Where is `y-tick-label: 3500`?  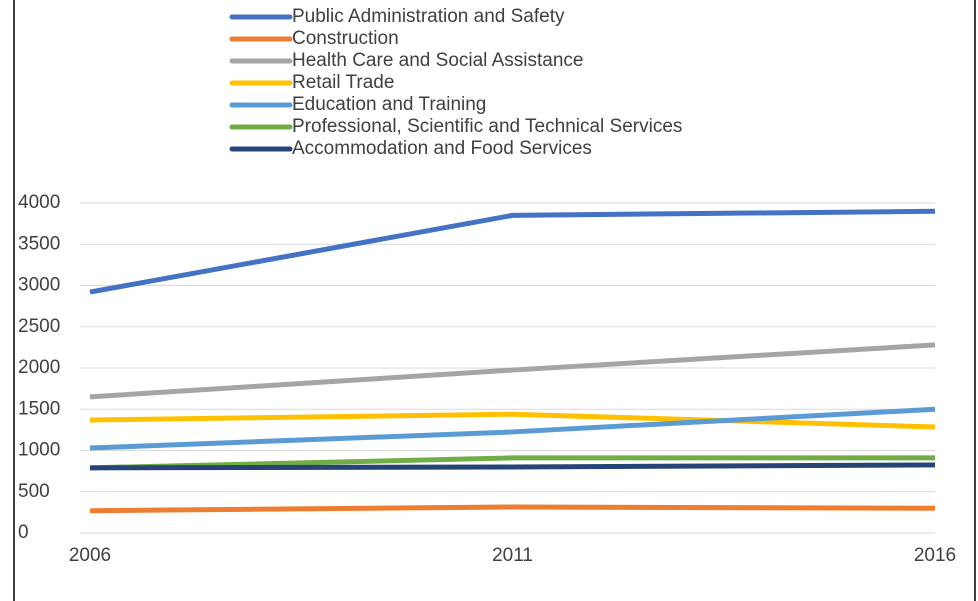 y-tick-label: 3500 is located at coordinates (39, 243).